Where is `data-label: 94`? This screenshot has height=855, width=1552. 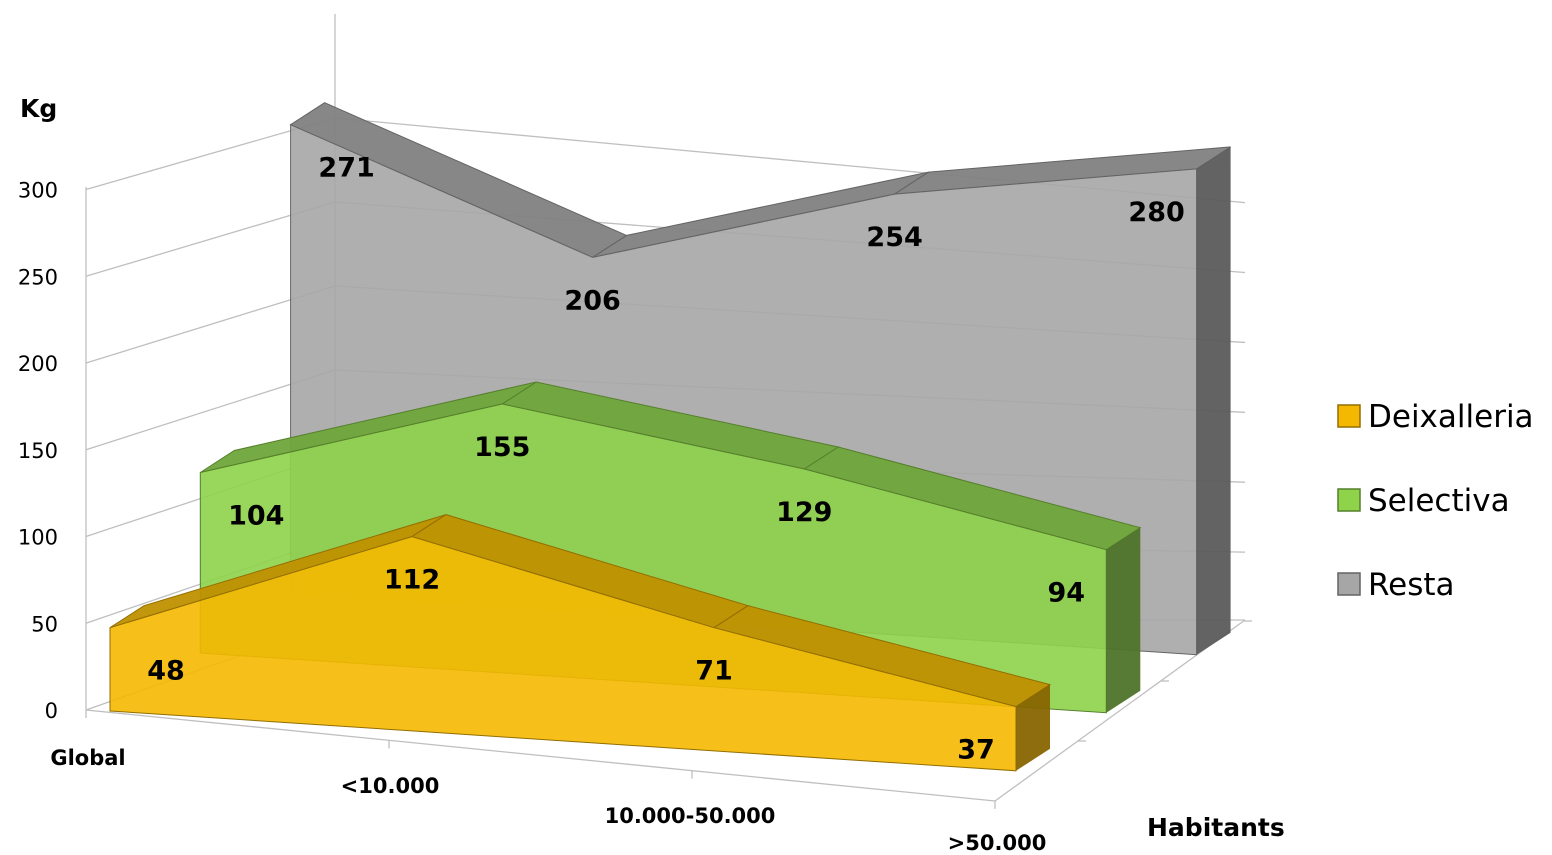
data-label: 94 is located at coordinates (1067, 593).